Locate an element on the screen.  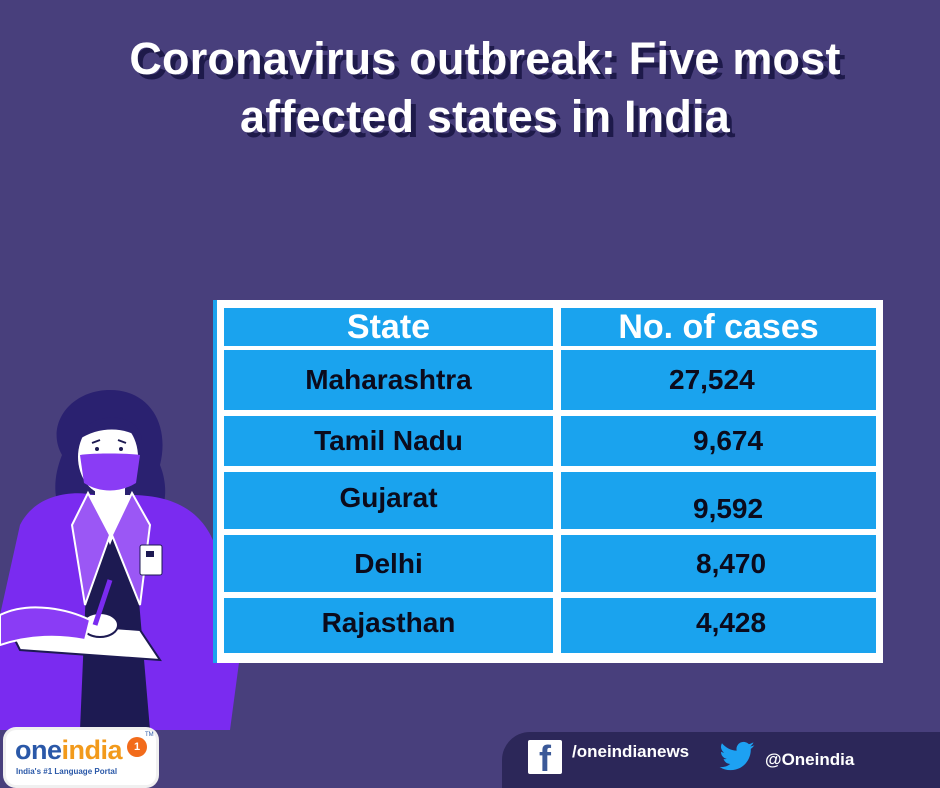
facebook-icon: f is located at coordinates (545, 757).